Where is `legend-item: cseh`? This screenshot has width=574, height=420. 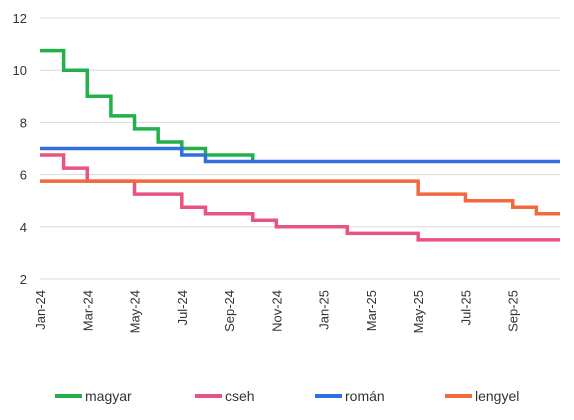 legend-item: cseh is located at coordinates (225, 396).